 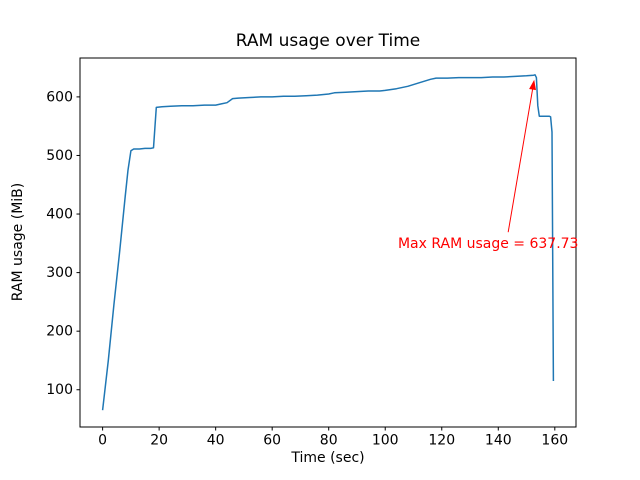 I want to click on y-tick-label: 100, so click(x=59, y=390).